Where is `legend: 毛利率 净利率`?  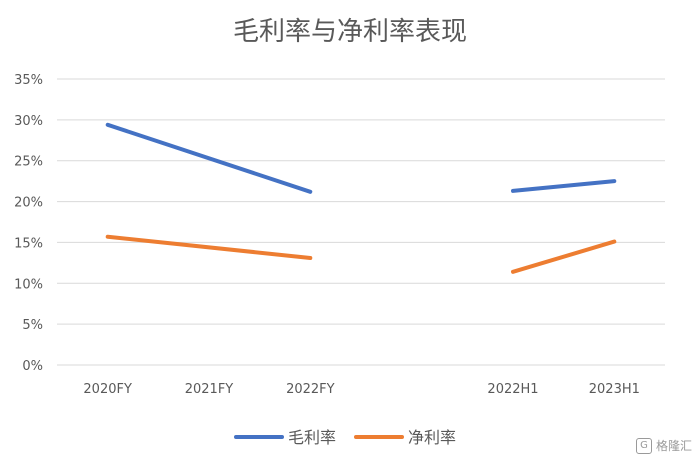
legend: 毛利率 净利率 is located at coordinates (345, 437).